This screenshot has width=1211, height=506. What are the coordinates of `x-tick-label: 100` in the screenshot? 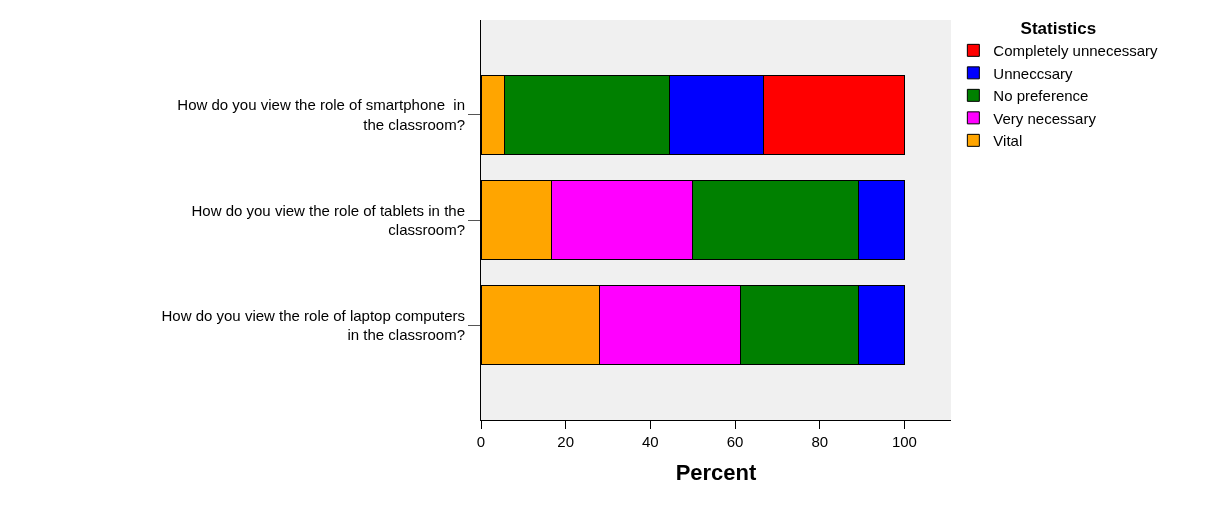 It's located at (904, 441).